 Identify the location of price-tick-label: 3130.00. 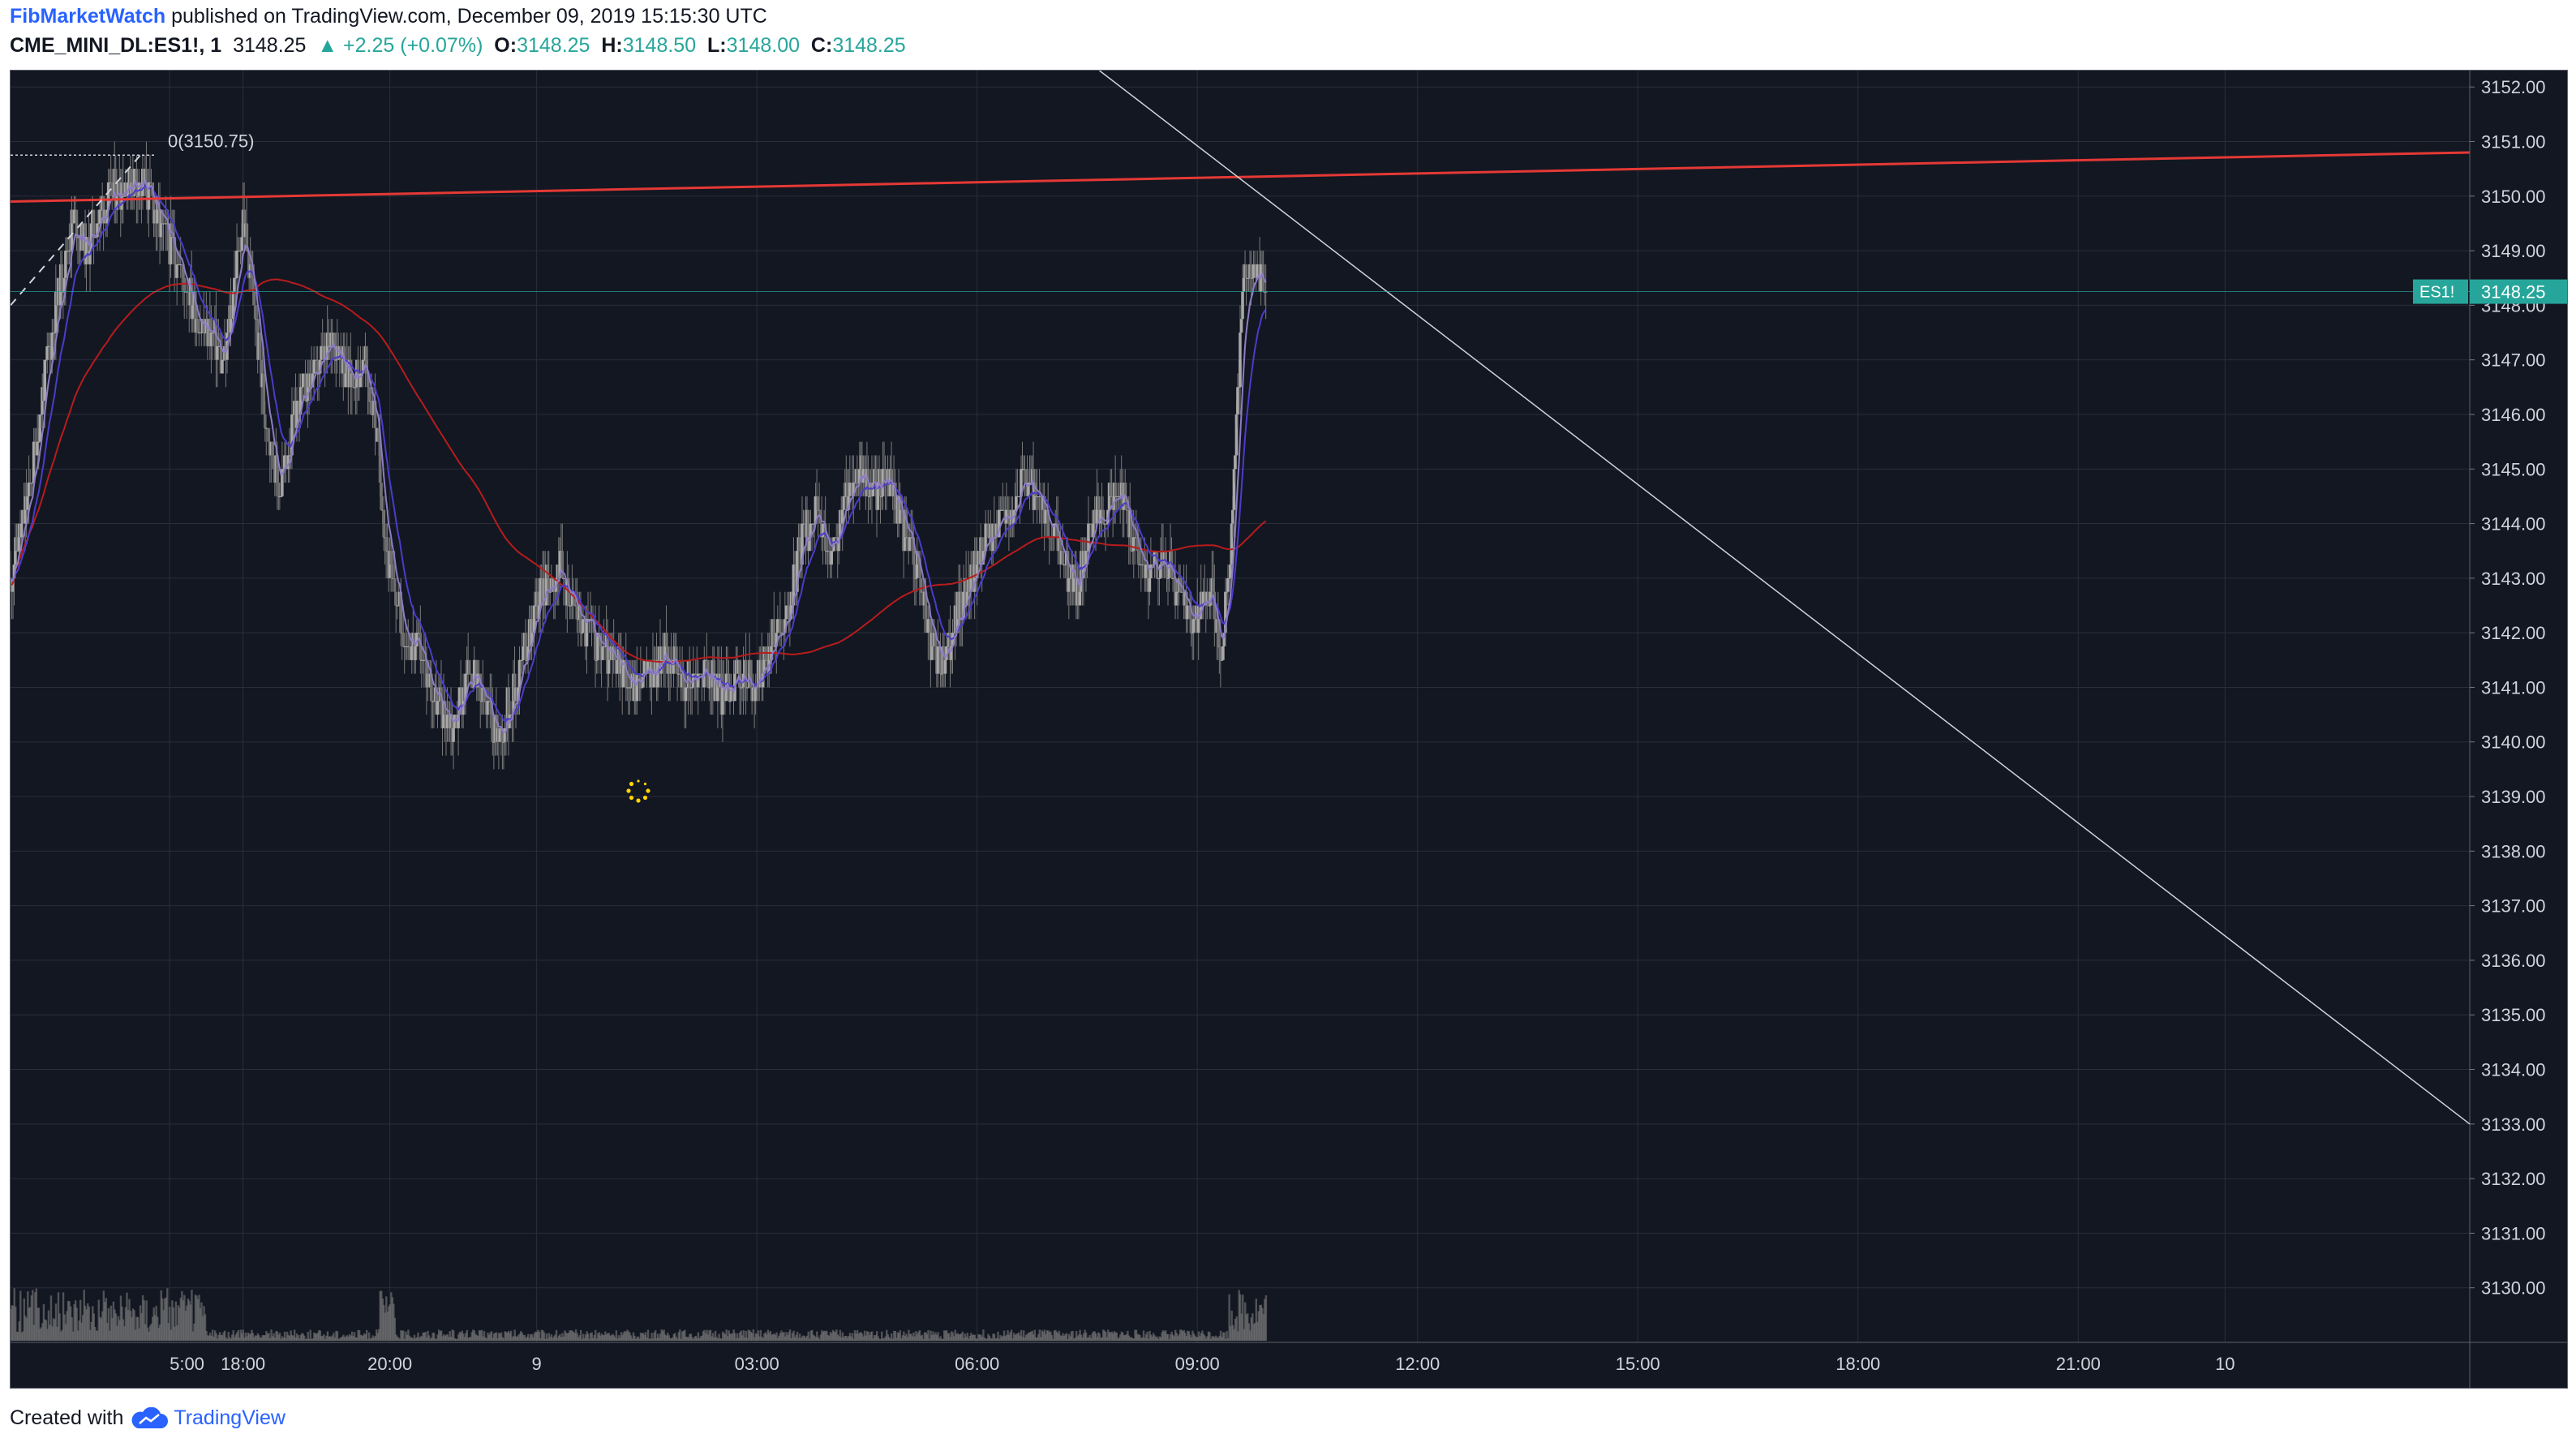
(2513, 1288).